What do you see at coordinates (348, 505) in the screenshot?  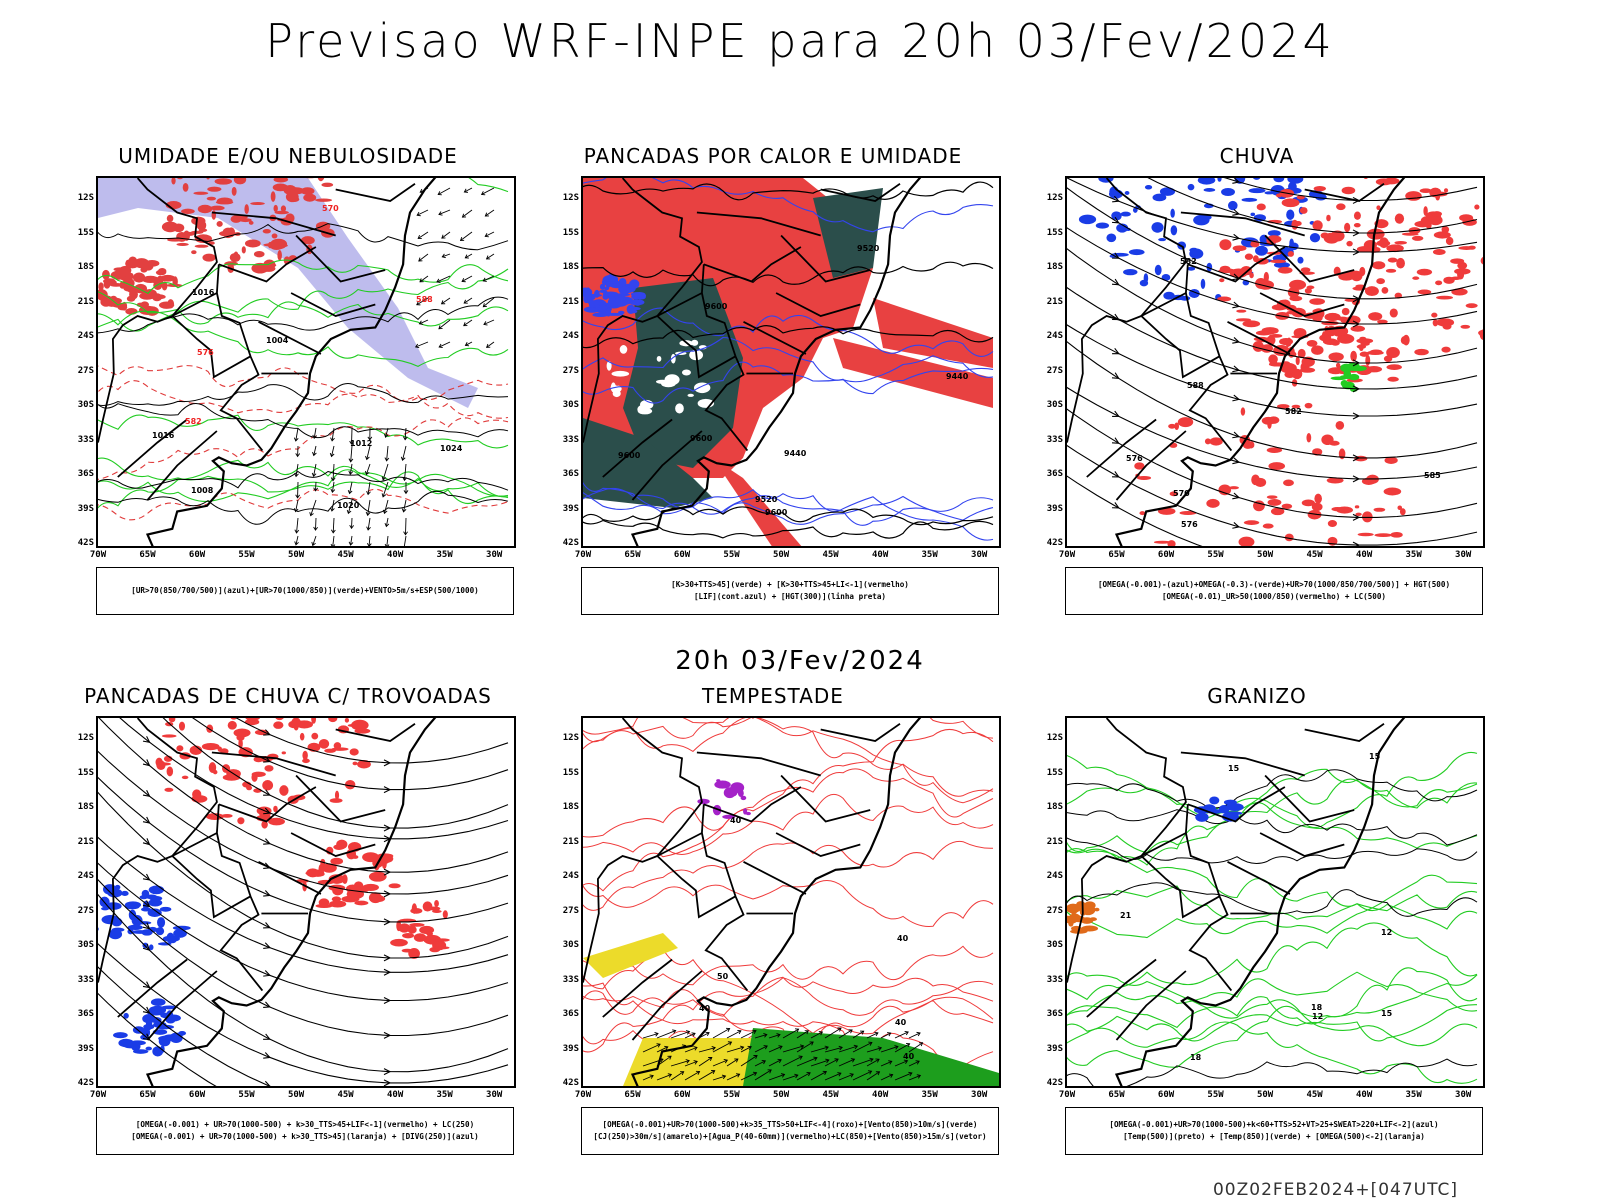 I see `contour-label: 1020` at bounding box center [348, 505].